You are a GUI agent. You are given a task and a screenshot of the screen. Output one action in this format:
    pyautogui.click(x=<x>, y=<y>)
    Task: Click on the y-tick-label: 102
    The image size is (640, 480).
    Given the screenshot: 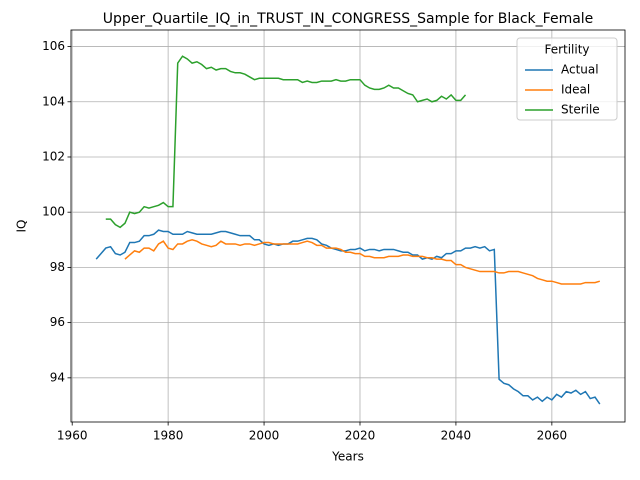 What is the action you would take?
    pyautogui.click(x=53, y=156)
    